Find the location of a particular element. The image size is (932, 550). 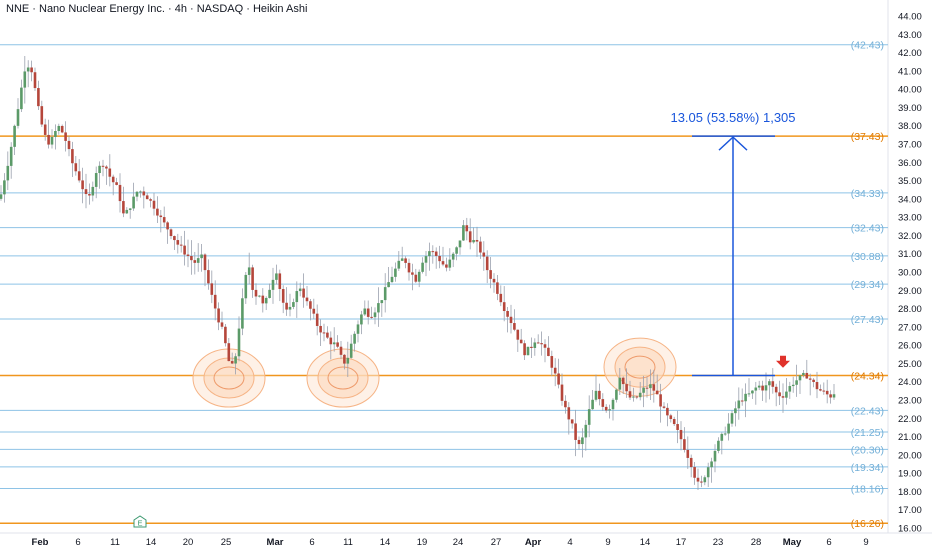

x-tick-label: 25 is located at coordinates (226, 542).